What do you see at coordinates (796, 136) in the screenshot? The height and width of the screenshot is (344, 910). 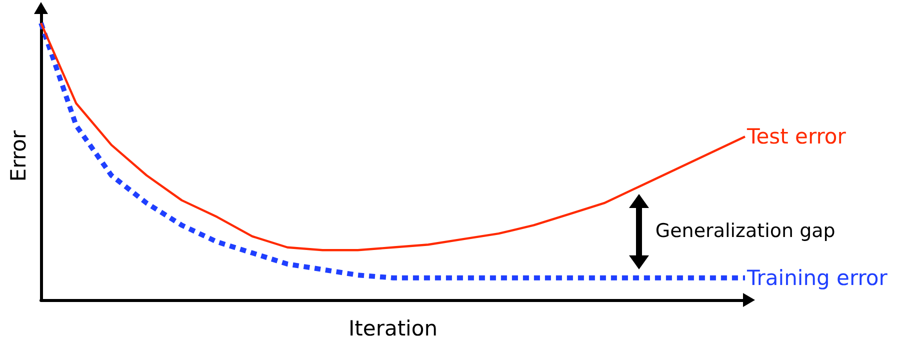 I see `series-label: Test error` at bounding box center [796, 136].